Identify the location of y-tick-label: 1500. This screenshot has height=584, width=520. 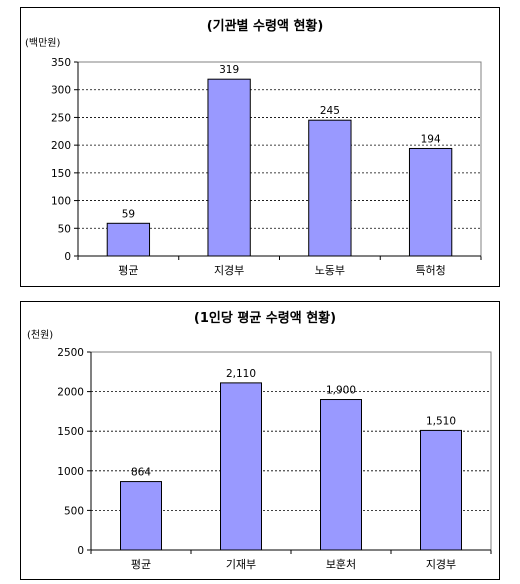
(70, 432).